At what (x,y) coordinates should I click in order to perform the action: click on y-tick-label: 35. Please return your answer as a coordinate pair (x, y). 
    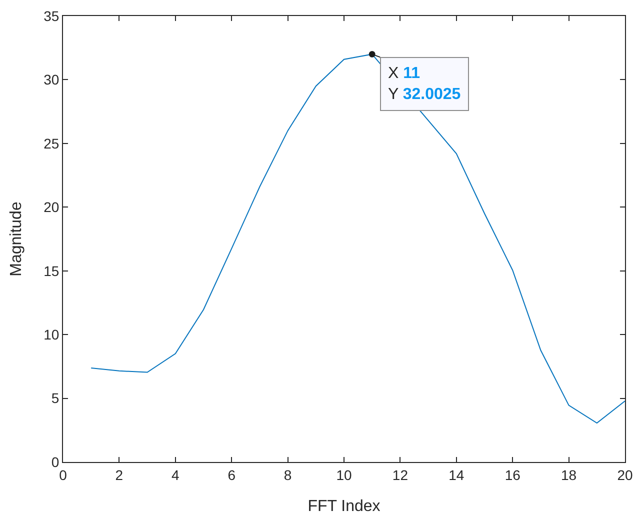
    Looking at the image, I should click on (52, 16).